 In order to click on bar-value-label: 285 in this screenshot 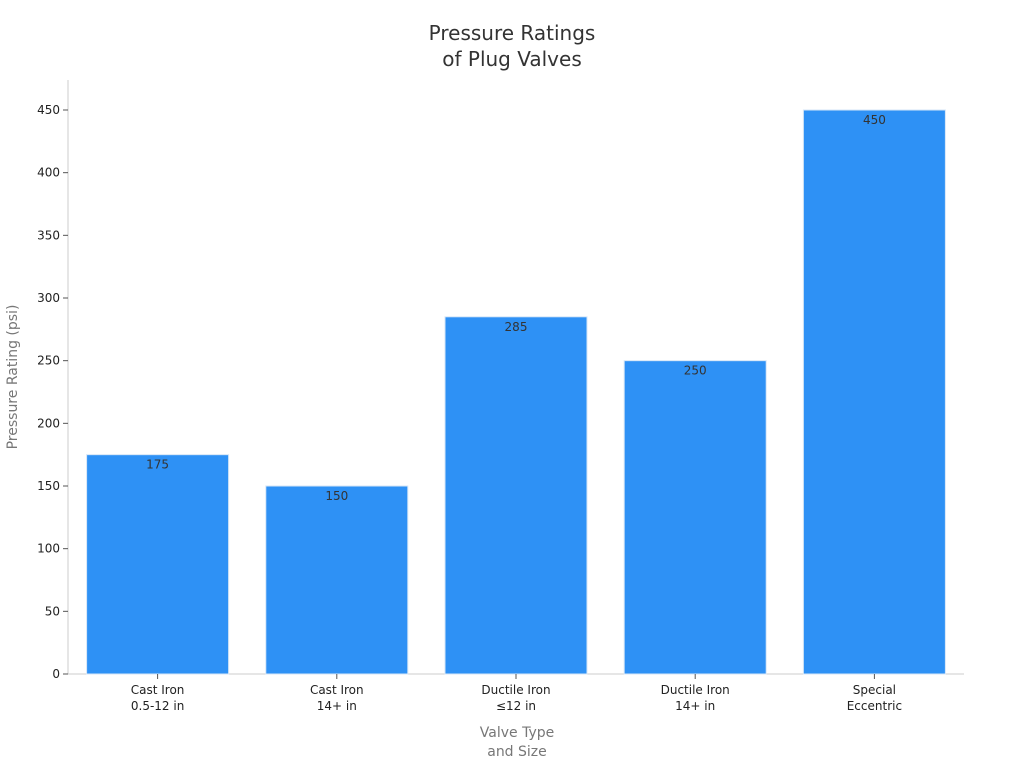, I will do `click(516, 327)`.